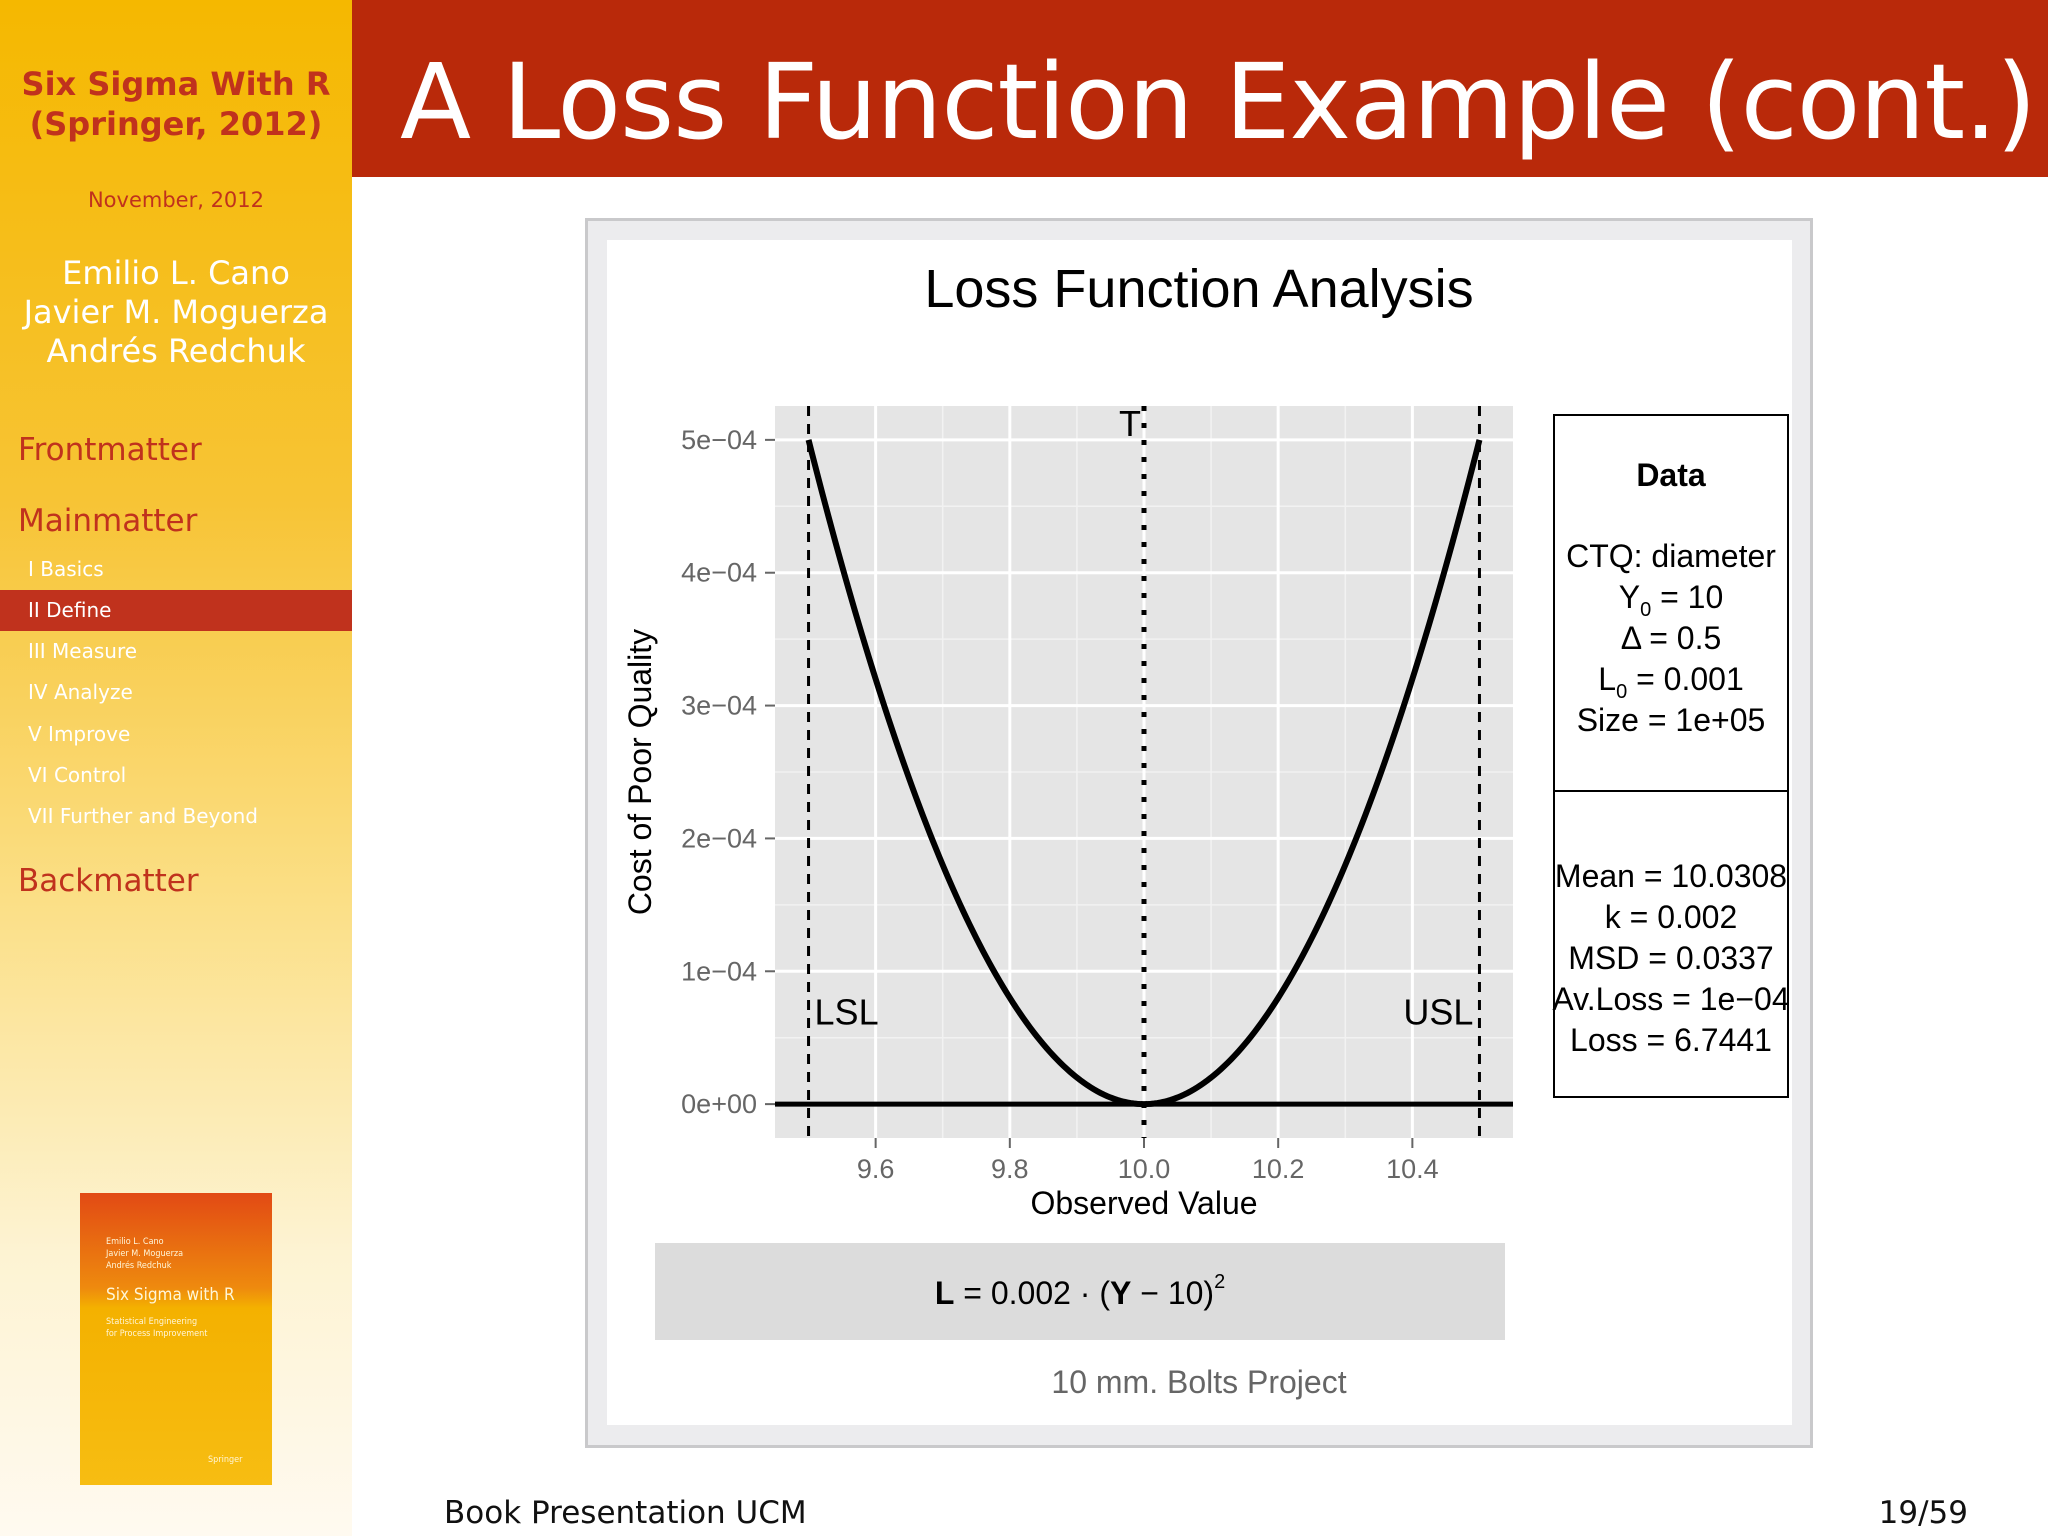  I want to click on data-box-size: Size = 1e+05, so click(1671, 720).